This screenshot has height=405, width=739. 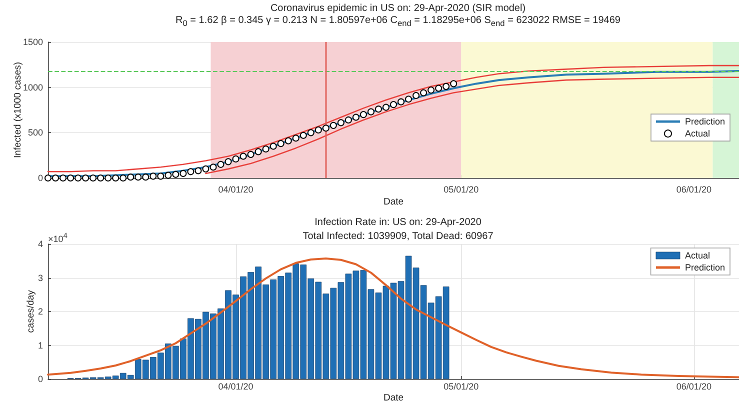 What do you see at coordinates (40, 311) in the screenshot?
I see `y-tick-label: 2` at bounding box center [40, 311].